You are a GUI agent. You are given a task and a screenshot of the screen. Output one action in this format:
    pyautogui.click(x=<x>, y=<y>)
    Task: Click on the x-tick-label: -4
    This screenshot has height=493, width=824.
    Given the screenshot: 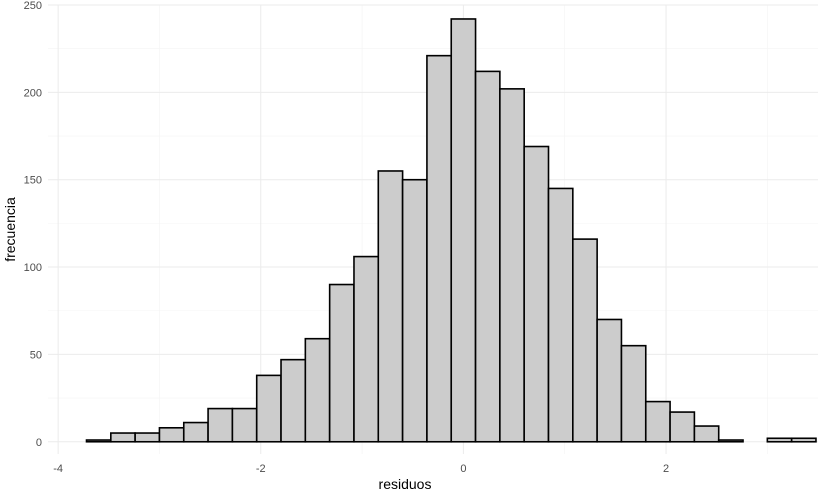 What is the action you would take?
    pyautogui.click(x=58, y=469)
    